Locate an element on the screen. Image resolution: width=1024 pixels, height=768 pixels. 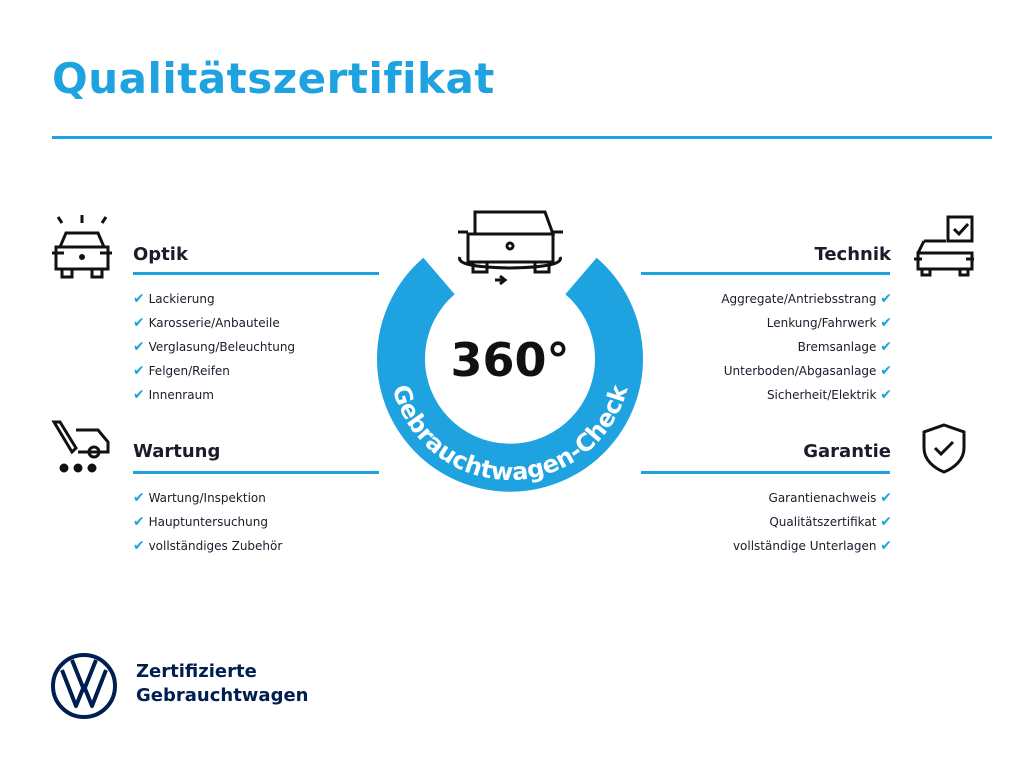
garantie-divider is located at coordinates (765, 472).